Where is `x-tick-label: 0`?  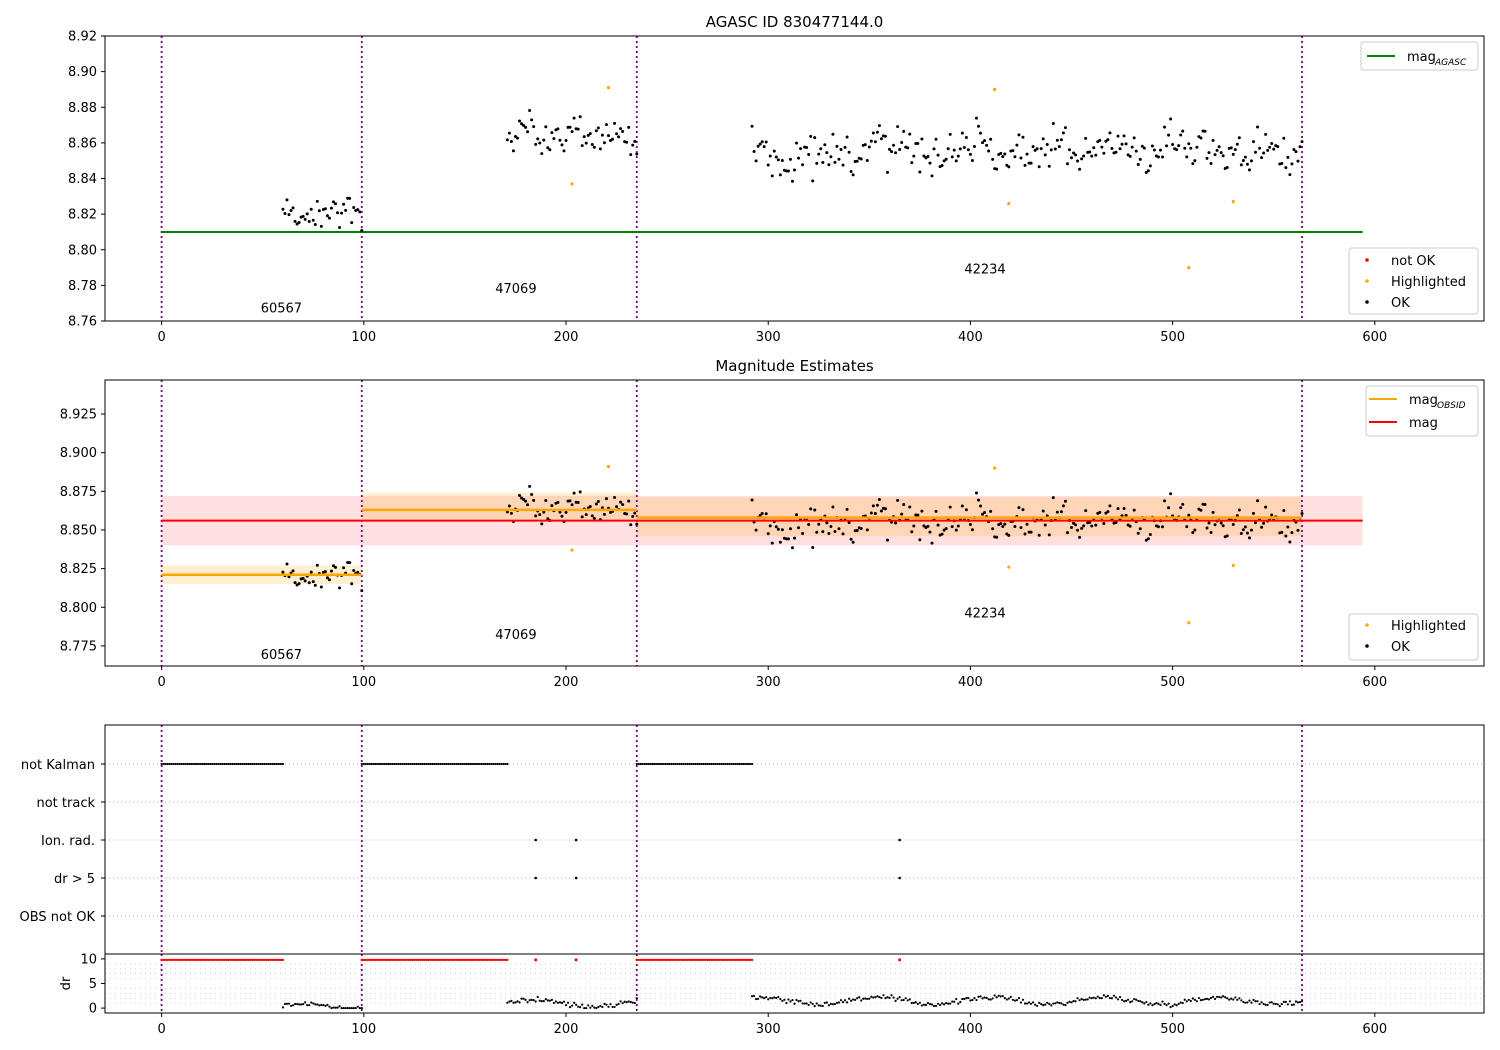 x-tick-label: 0 is located at coordinates (161, 337).